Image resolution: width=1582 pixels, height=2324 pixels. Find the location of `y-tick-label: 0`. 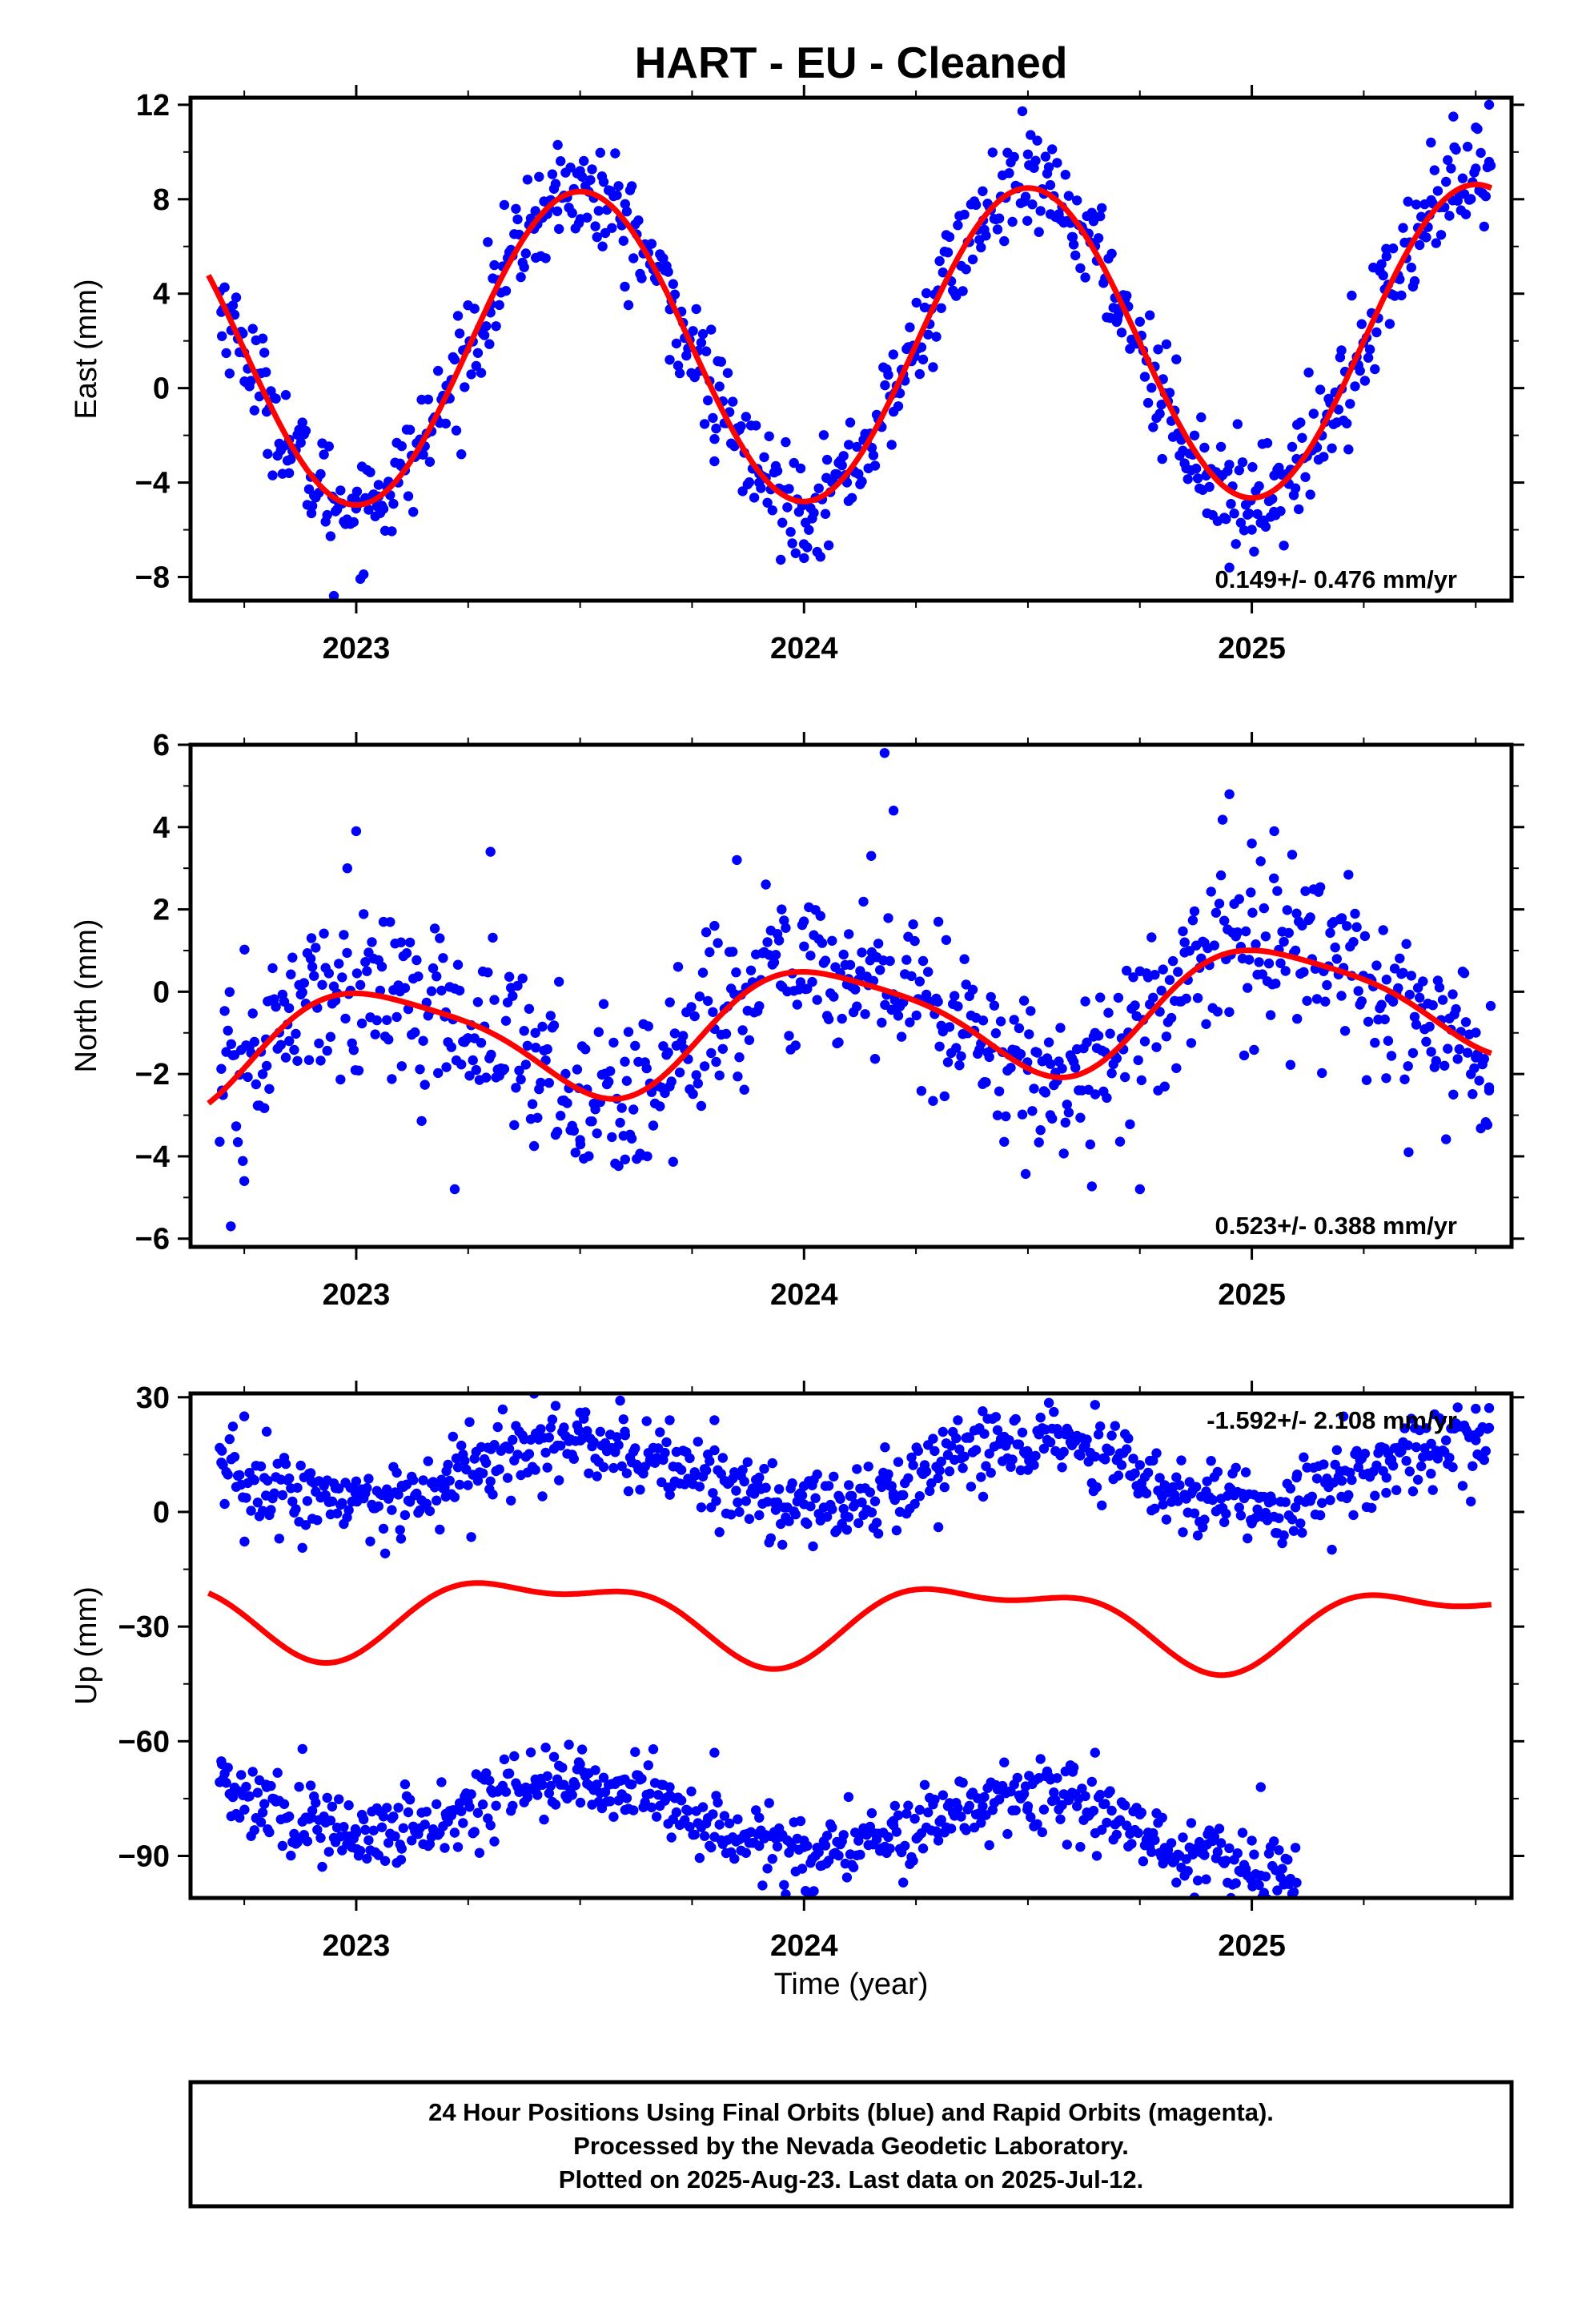

y-tick-label: 0 is located at coordinates (161, 389).